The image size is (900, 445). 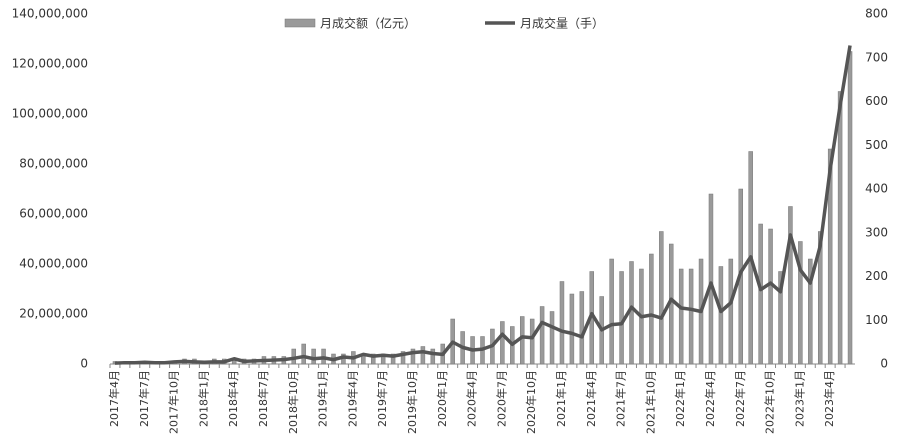 I want to click on x-tick-label: 2019年1月, so click(x=323, y=398).